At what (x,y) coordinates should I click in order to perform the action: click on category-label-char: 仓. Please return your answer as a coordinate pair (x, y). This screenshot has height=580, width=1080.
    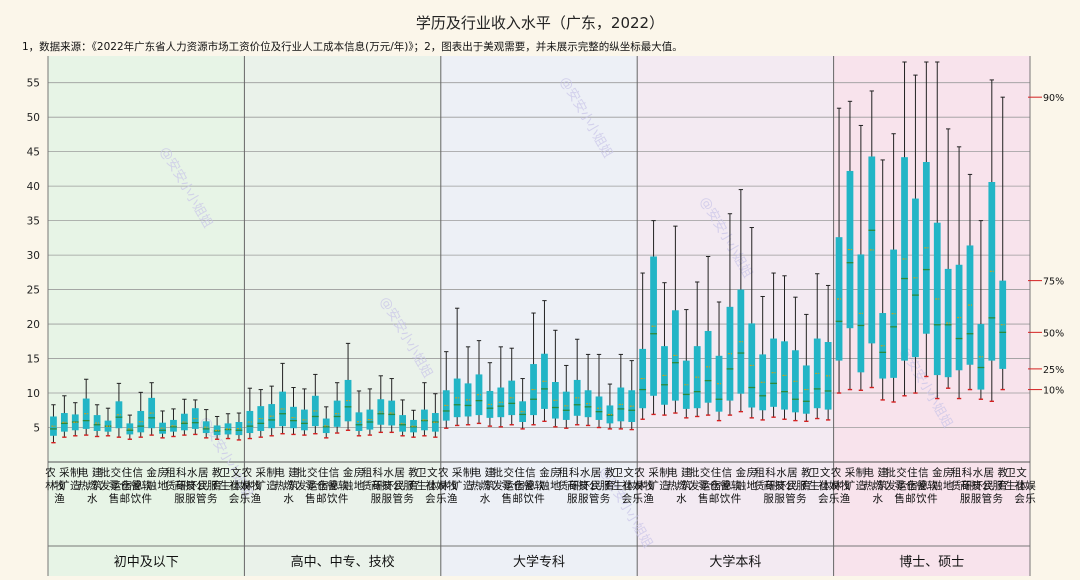
    Looking at the image, I should click on (714, 485).